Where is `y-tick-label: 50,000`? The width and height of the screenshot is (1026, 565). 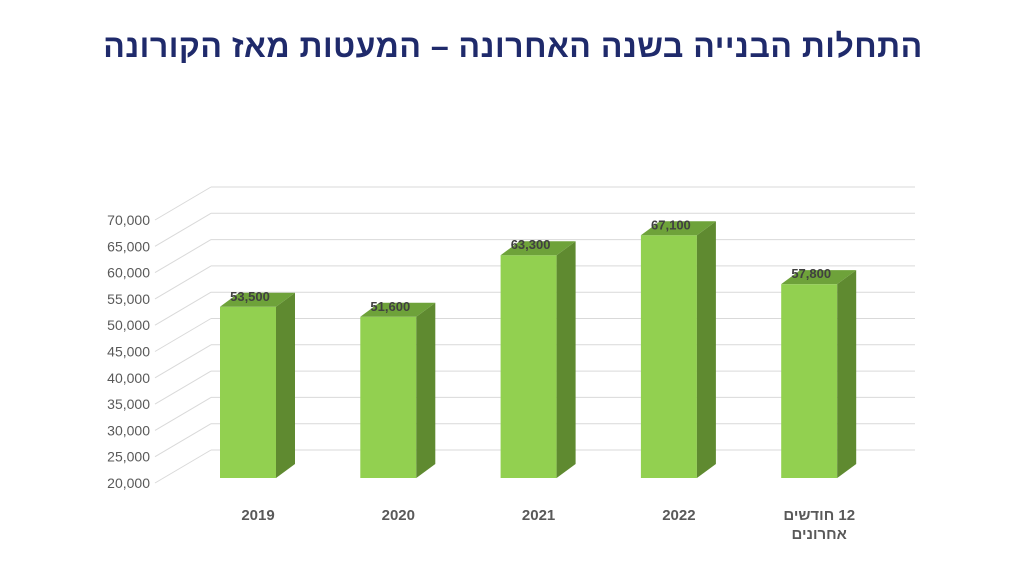
y-tick-label: 50,000 is located at coordinates (128, 325).